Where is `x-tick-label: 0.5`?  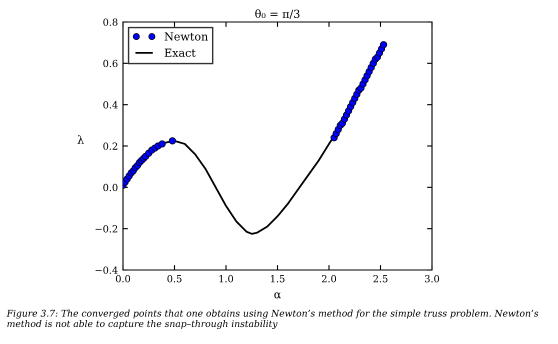 x-tick-label: 0.5 is located at coordinates (174, 278).